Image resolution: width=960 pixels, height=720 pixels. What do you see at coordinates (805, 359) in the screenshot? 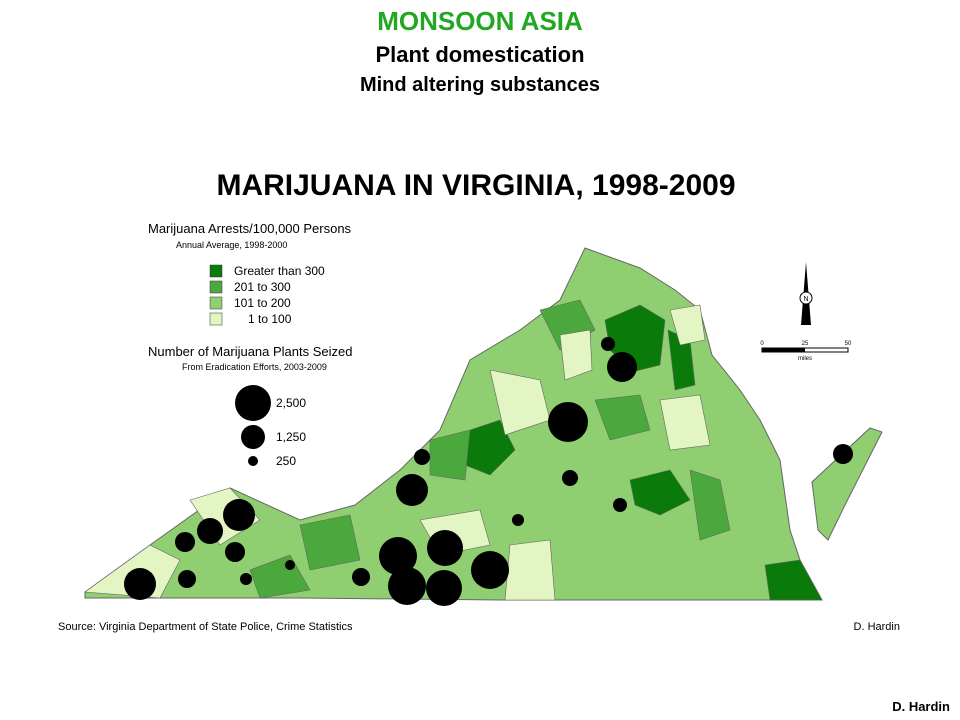
I see `scale-unit: miles` at bounding box center [805, 359].